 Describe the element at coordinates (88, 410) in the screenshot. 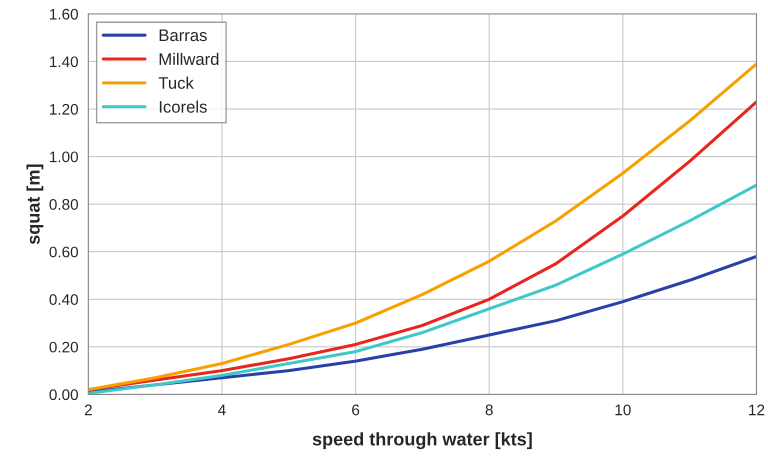

I see `x-tick-label: 2` at that location.